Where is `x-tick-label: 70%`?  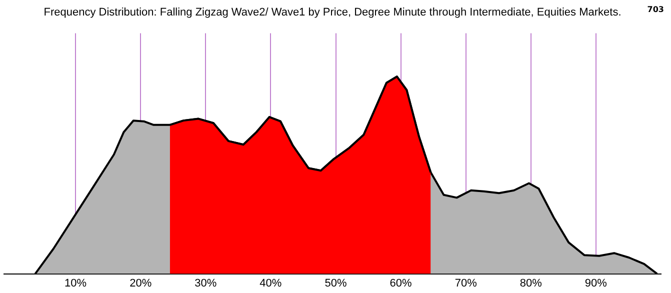
x-tick-label: 70% is located at coordinates (466, 283).